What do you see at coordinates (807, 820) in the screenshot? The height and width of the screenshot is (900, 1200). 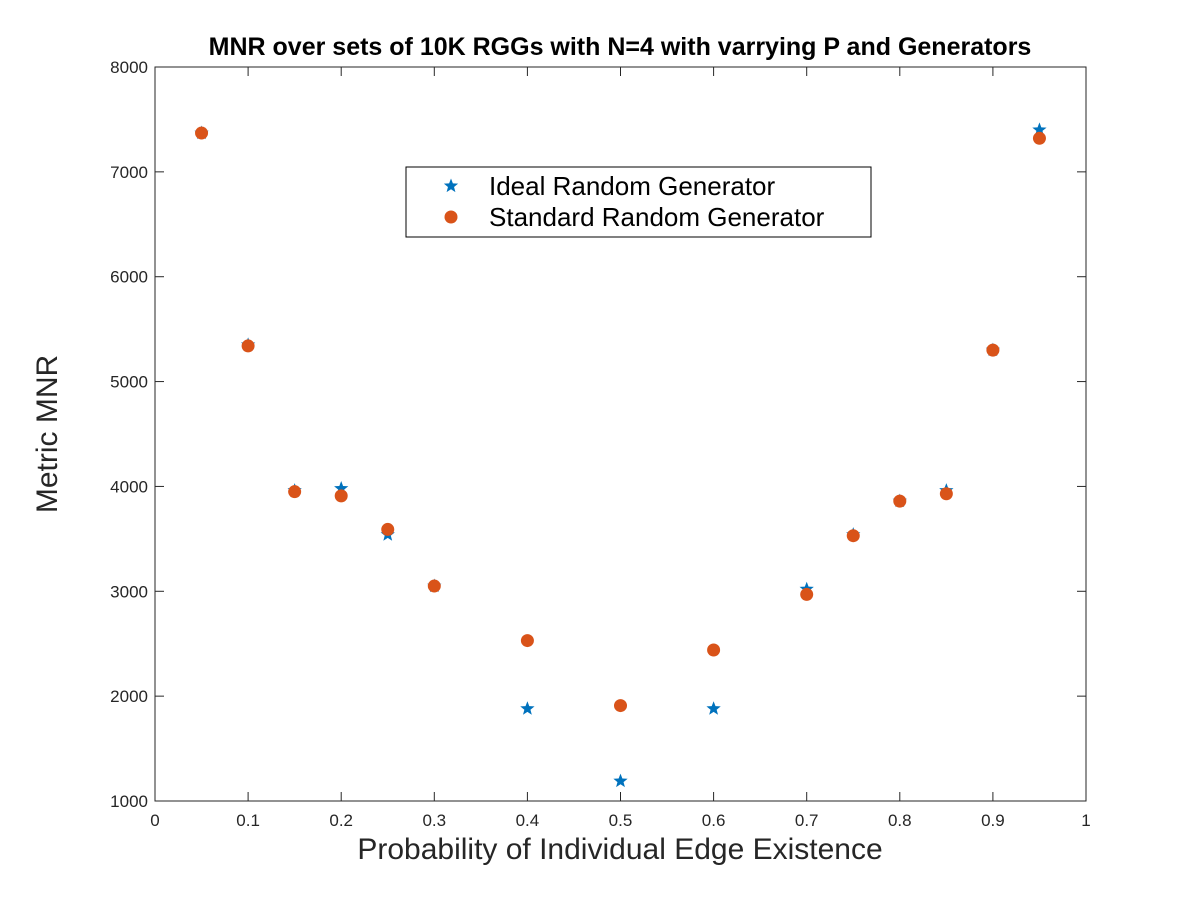 I see `x-tick-label: 0.7` at bounding box center [807, 820].